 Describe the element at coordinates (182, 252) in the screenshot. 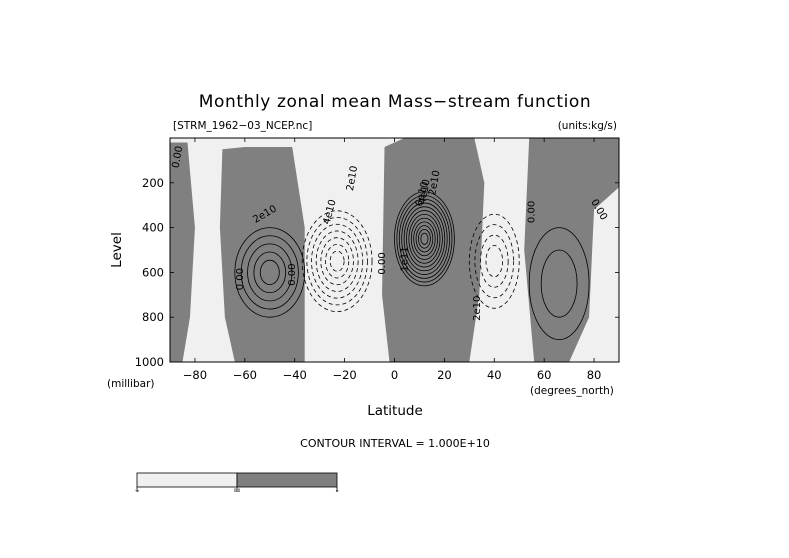

I see `sh-polar-positive-region` at that location.